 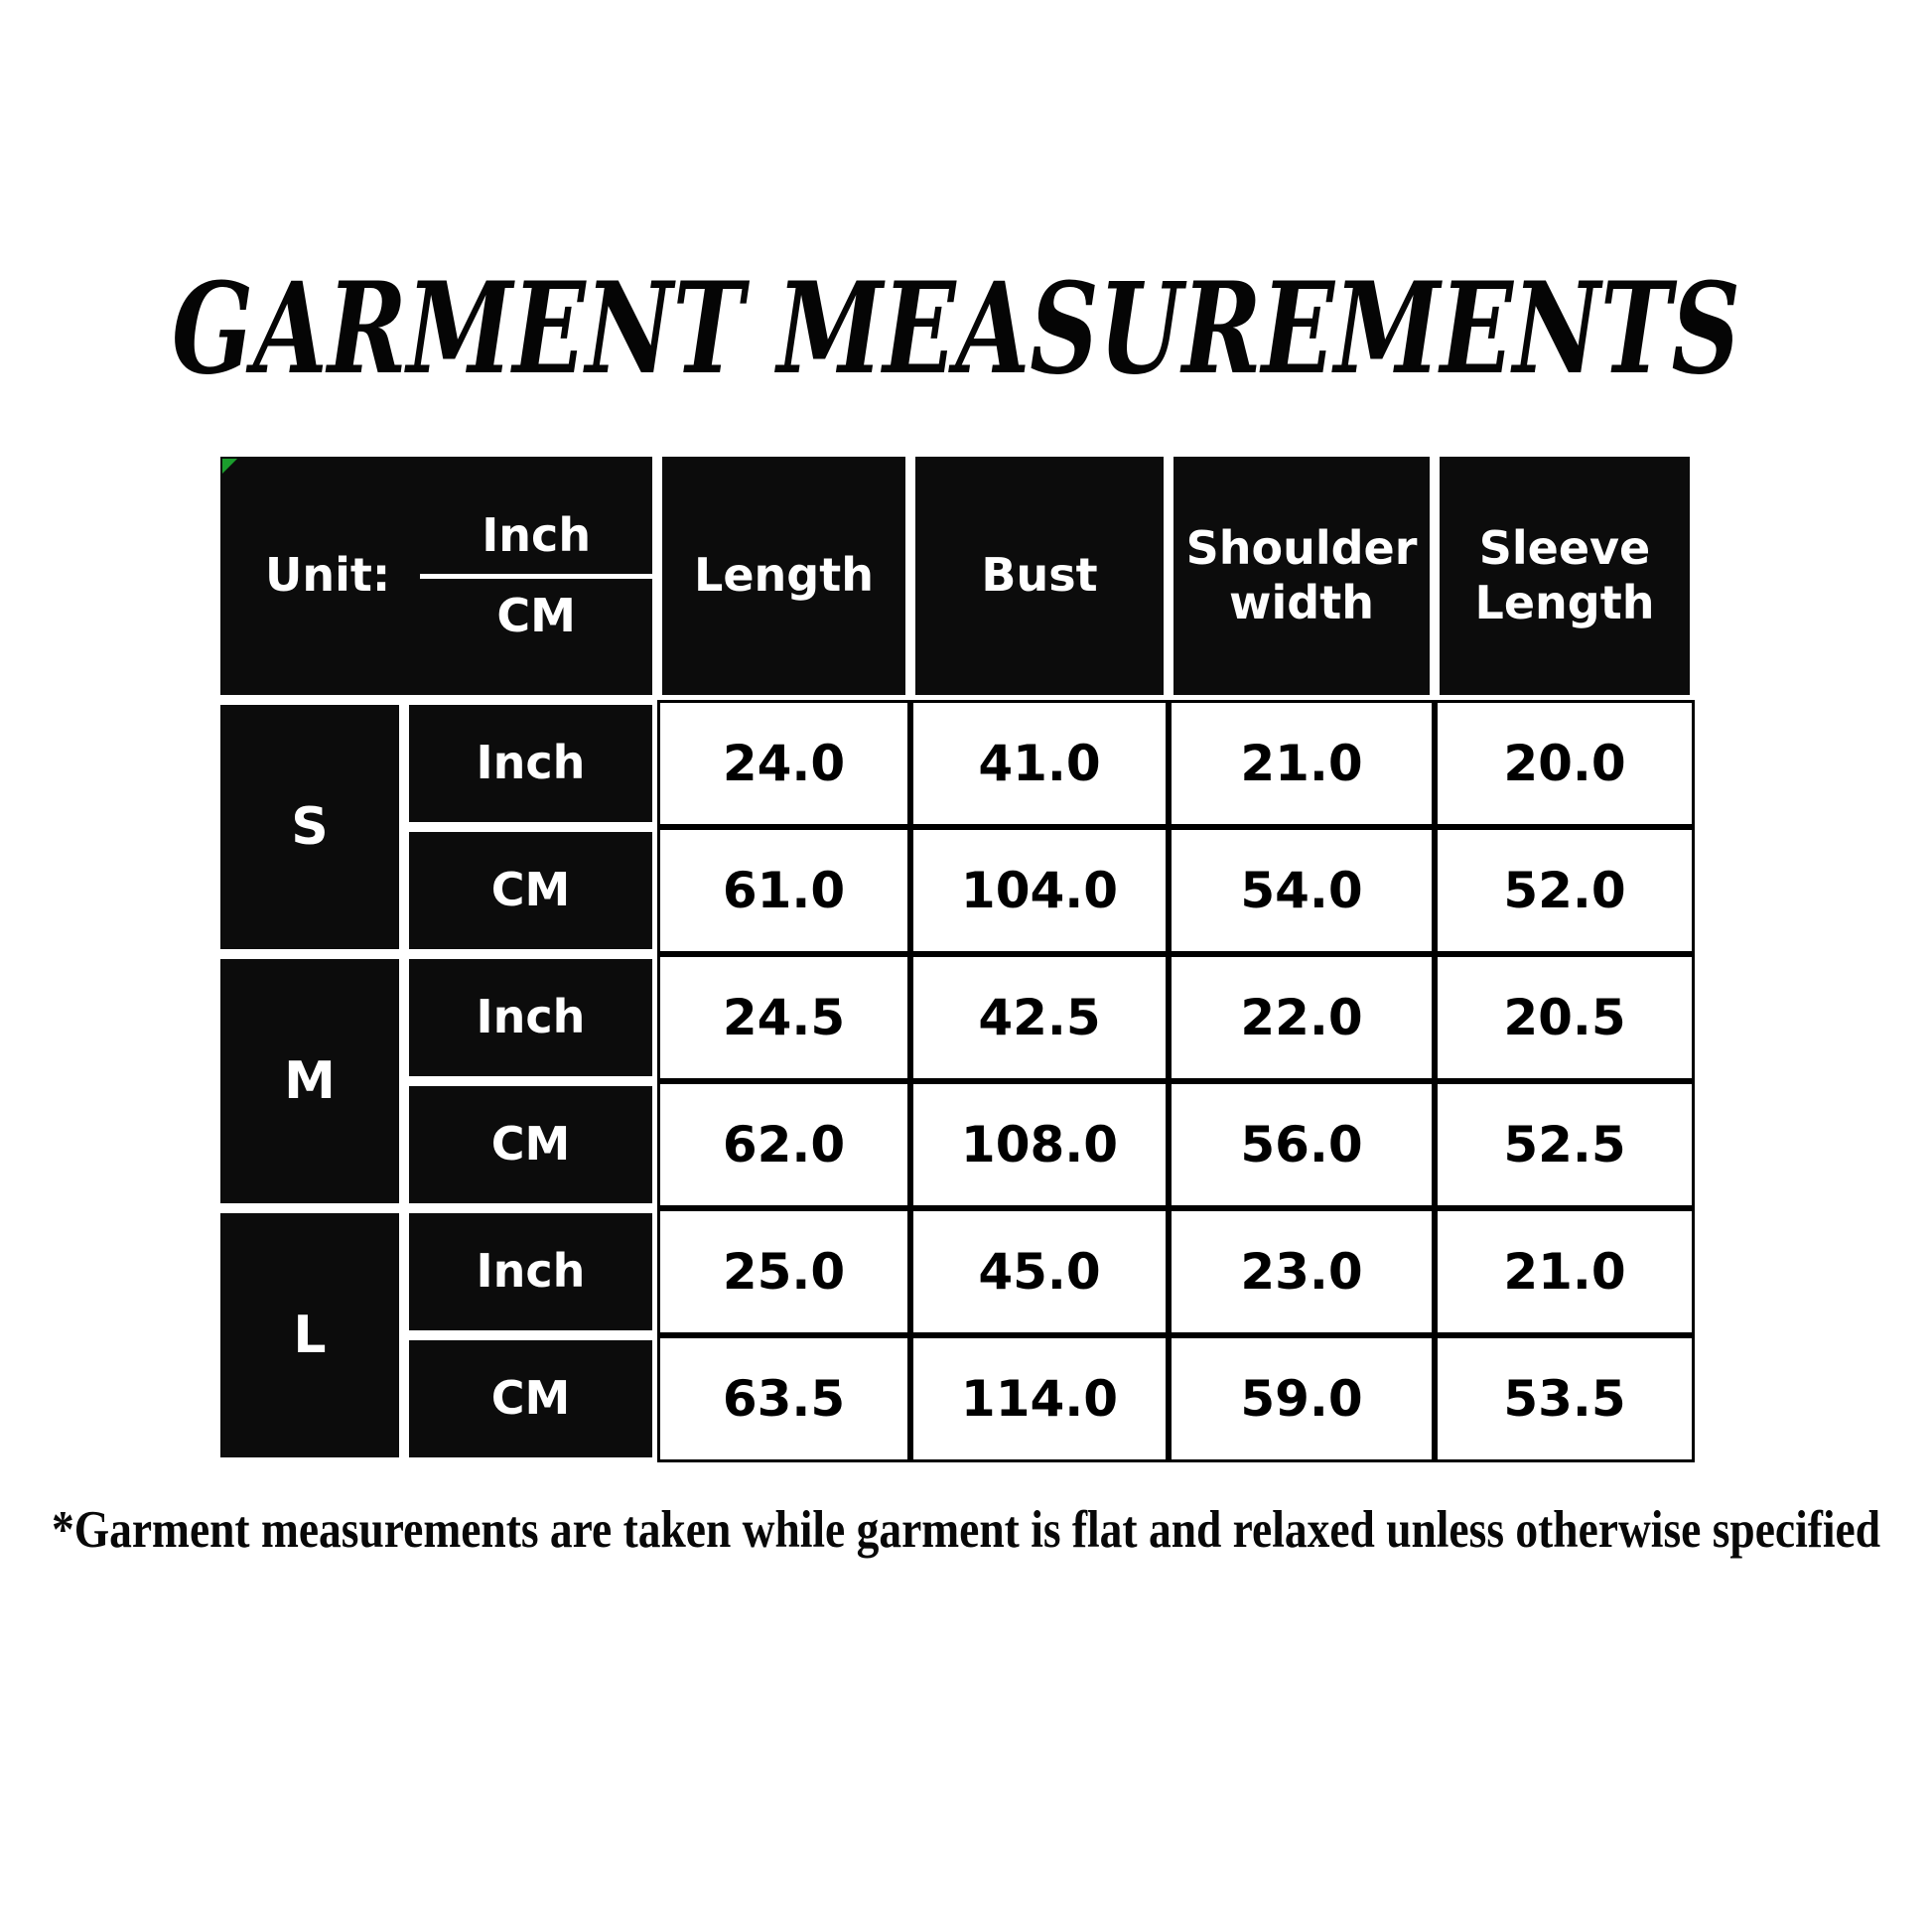 I want to click on col-header-length: Length, so click(x=784, y=576).